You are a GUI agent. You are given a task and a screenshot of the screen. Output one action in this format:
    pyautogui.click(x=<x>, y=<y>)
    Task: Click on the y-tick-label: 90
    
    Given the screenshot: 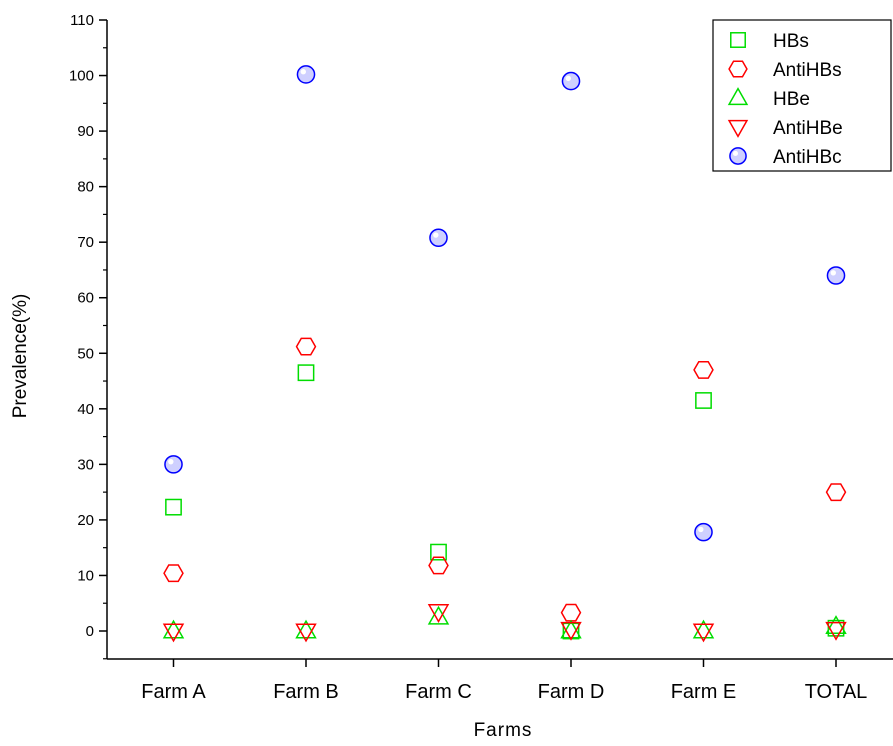 What is the action you would take?
    pyautogui.click(x=85, y=131)
    